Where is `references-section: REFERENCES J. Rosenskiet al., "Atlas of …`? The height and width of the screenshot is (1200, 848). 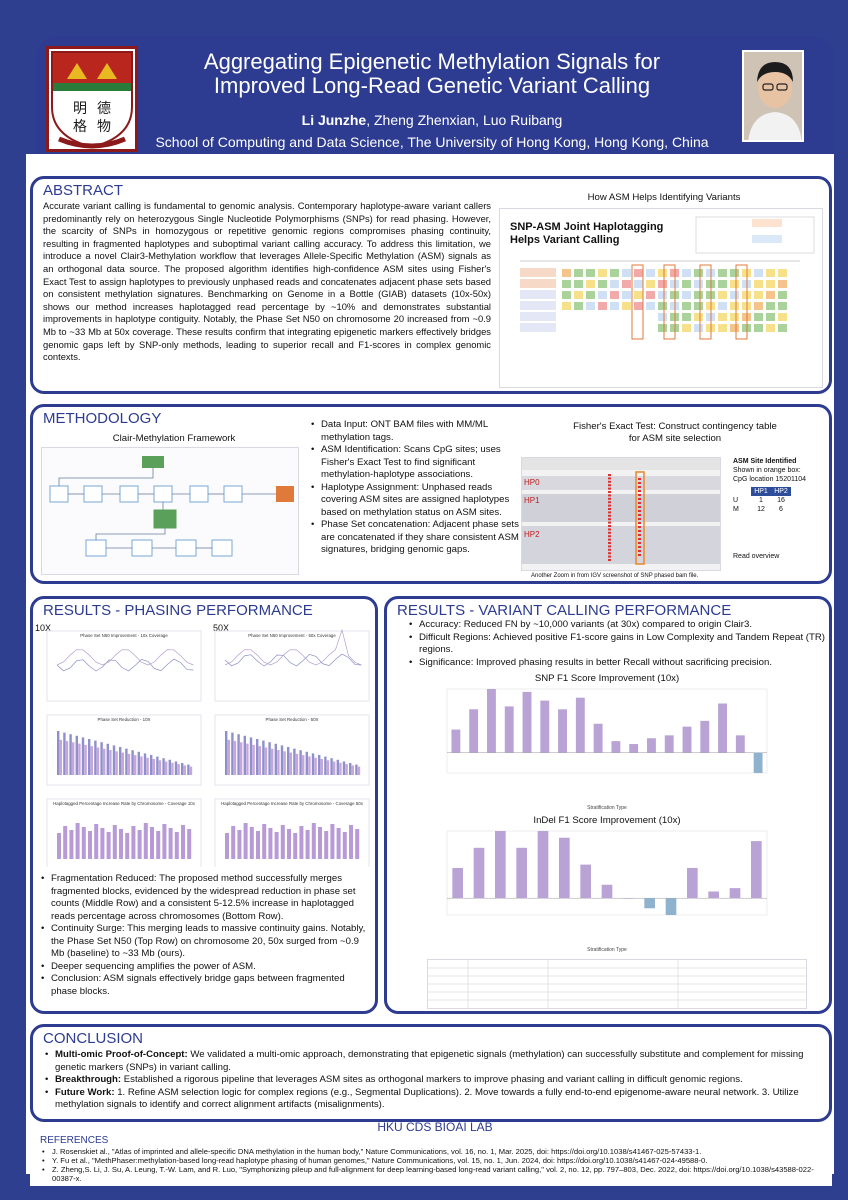
references-section: REFERENCES J. Rosenskiet al., "Atlas of … is located at coordinates (431, 1159).